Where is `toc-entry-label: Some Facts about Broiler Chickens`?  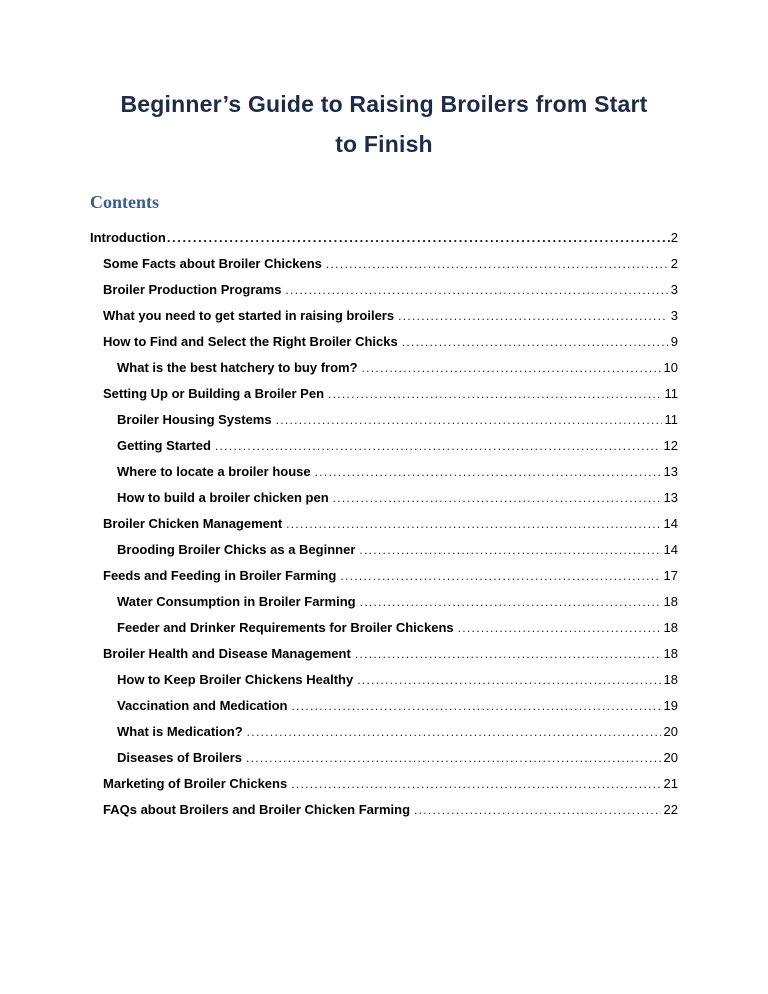 toc-entry-label: Some Facts about Broiler Chickens is located at coordinates (212, 263).